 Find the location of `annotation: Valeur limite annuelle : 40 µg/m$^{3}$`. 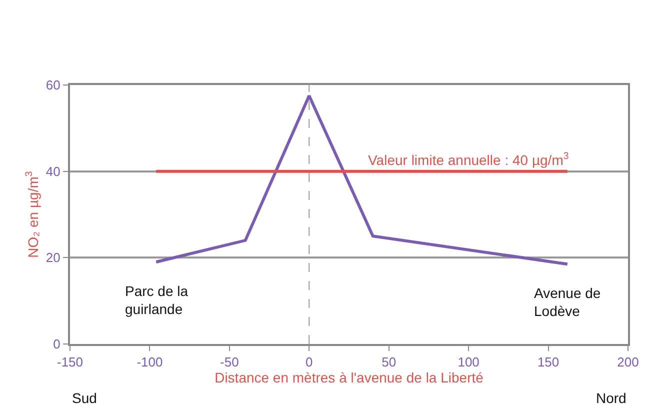

annotation: Valeur limite annuelle : 40 µg/m$^{3}$ is located at coordinates (469, 159).